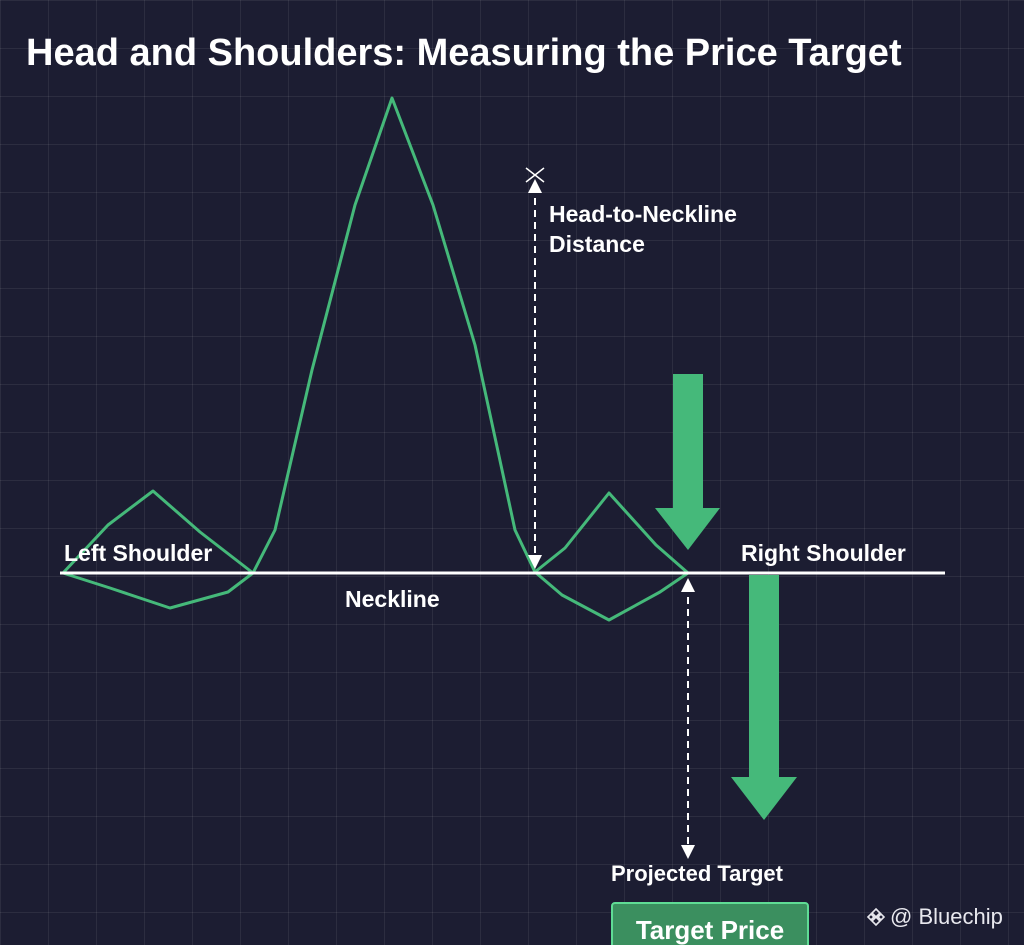 The image size is (1024, 945). Describe the element at coordinates (764, 697) in the screenshot. I see `target-move-arrow` at that location.